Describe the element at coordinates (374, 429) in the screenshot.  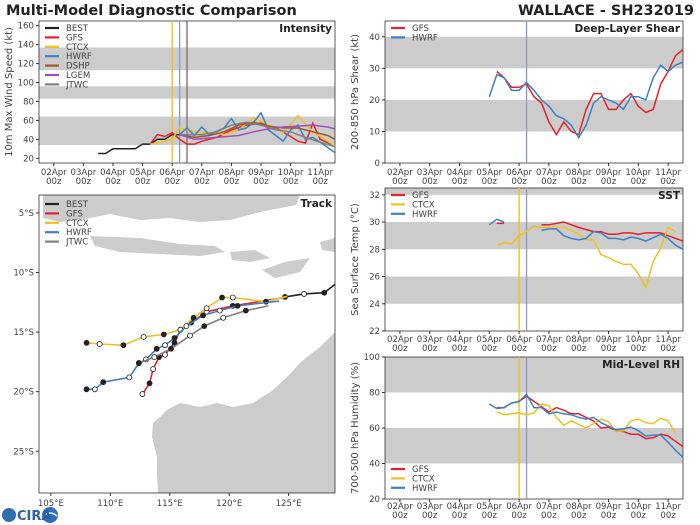
I see `y-tick-label: 60` at that location.